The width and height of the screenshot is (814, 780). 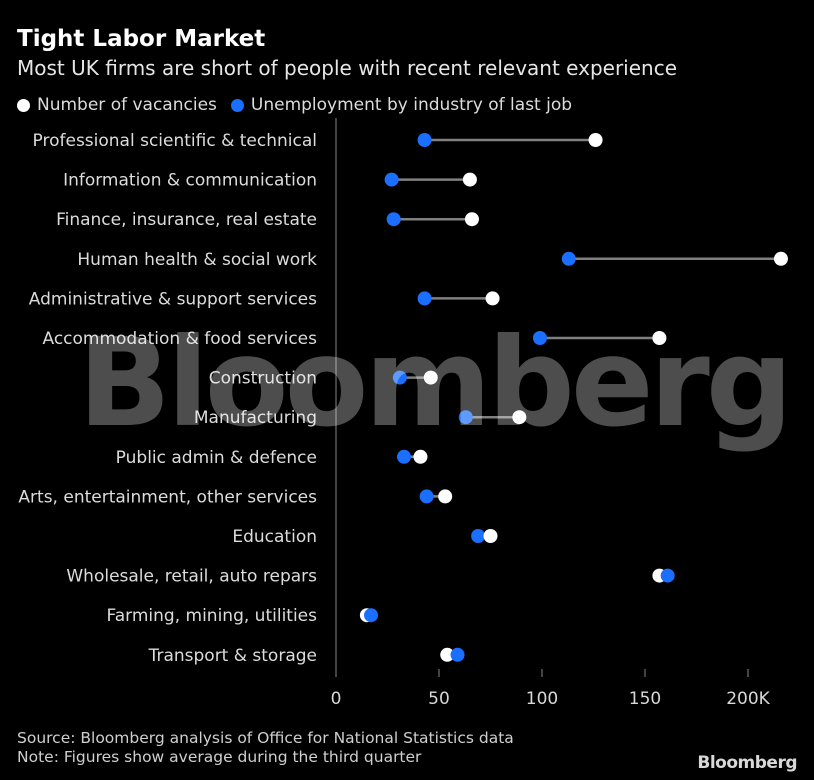 What do you see at coordinates (197, 260) in the screenshot?
I see `category-label: Human health & social work` at bounding box center [197, 260].